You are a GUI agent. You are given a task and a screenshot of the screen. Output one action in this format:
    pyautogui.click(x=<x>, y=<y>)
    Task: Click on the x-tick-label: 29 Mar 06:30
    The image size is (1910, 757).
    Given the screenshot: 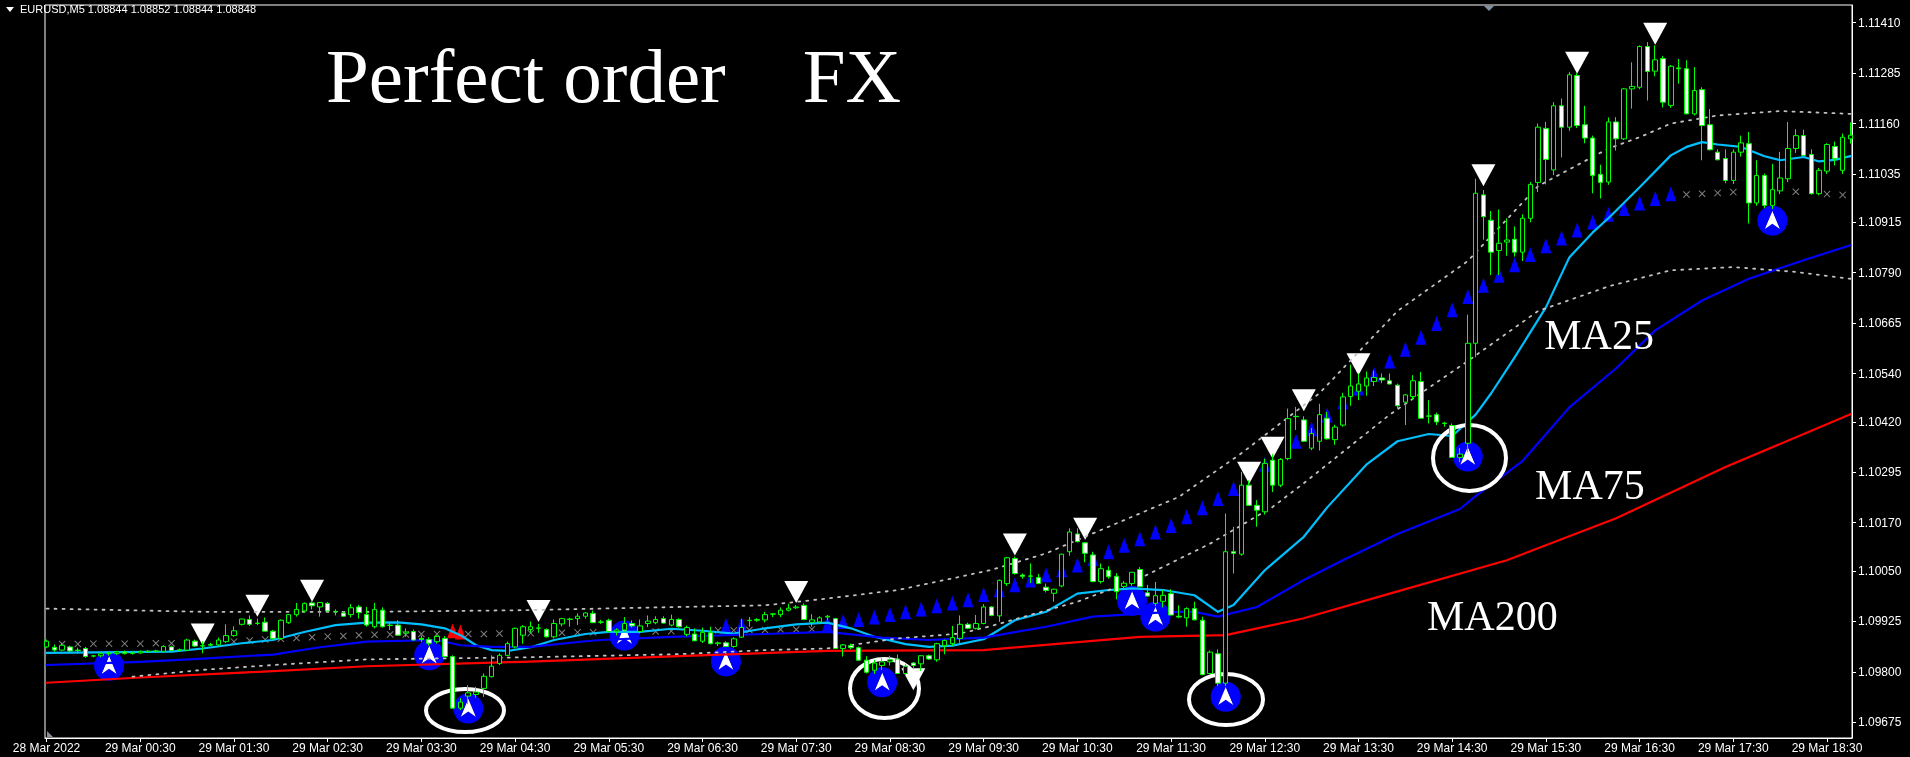 What is the action you would take?
    pyautogui.click(x=703, y=748)
    